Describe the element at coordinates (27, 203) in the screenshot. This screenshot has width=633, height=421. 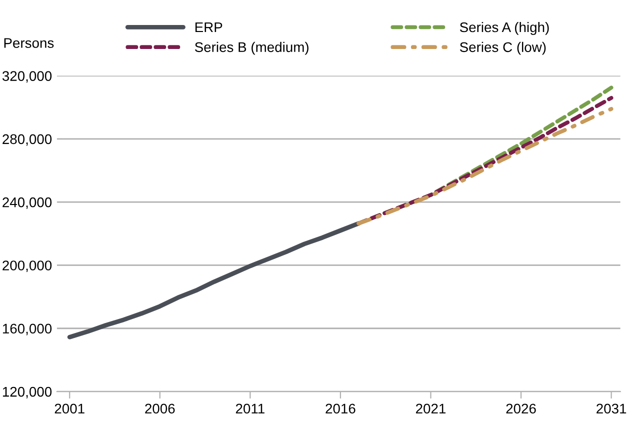
I see `y-tick-label: 240,000` at that location.